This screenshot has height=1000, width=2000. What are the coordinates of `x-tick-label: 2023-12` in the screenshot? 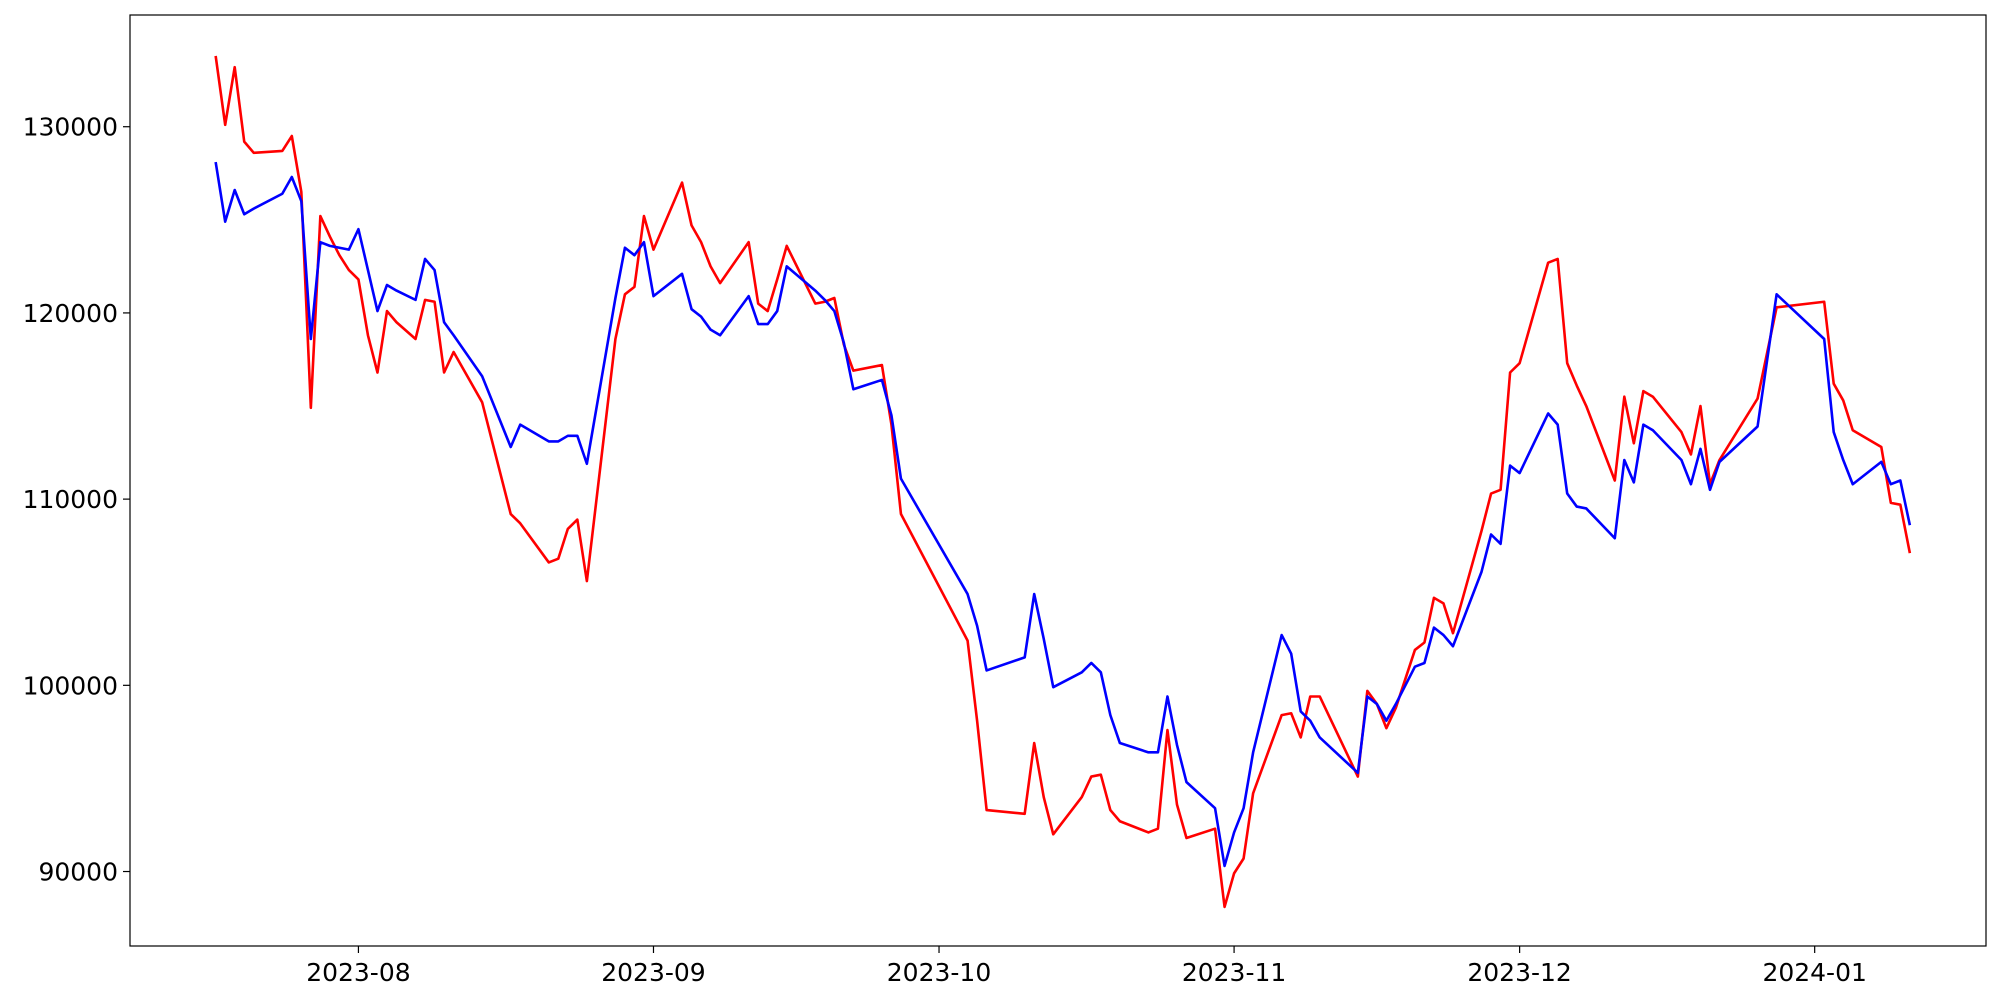 It's located at (1519, 972).